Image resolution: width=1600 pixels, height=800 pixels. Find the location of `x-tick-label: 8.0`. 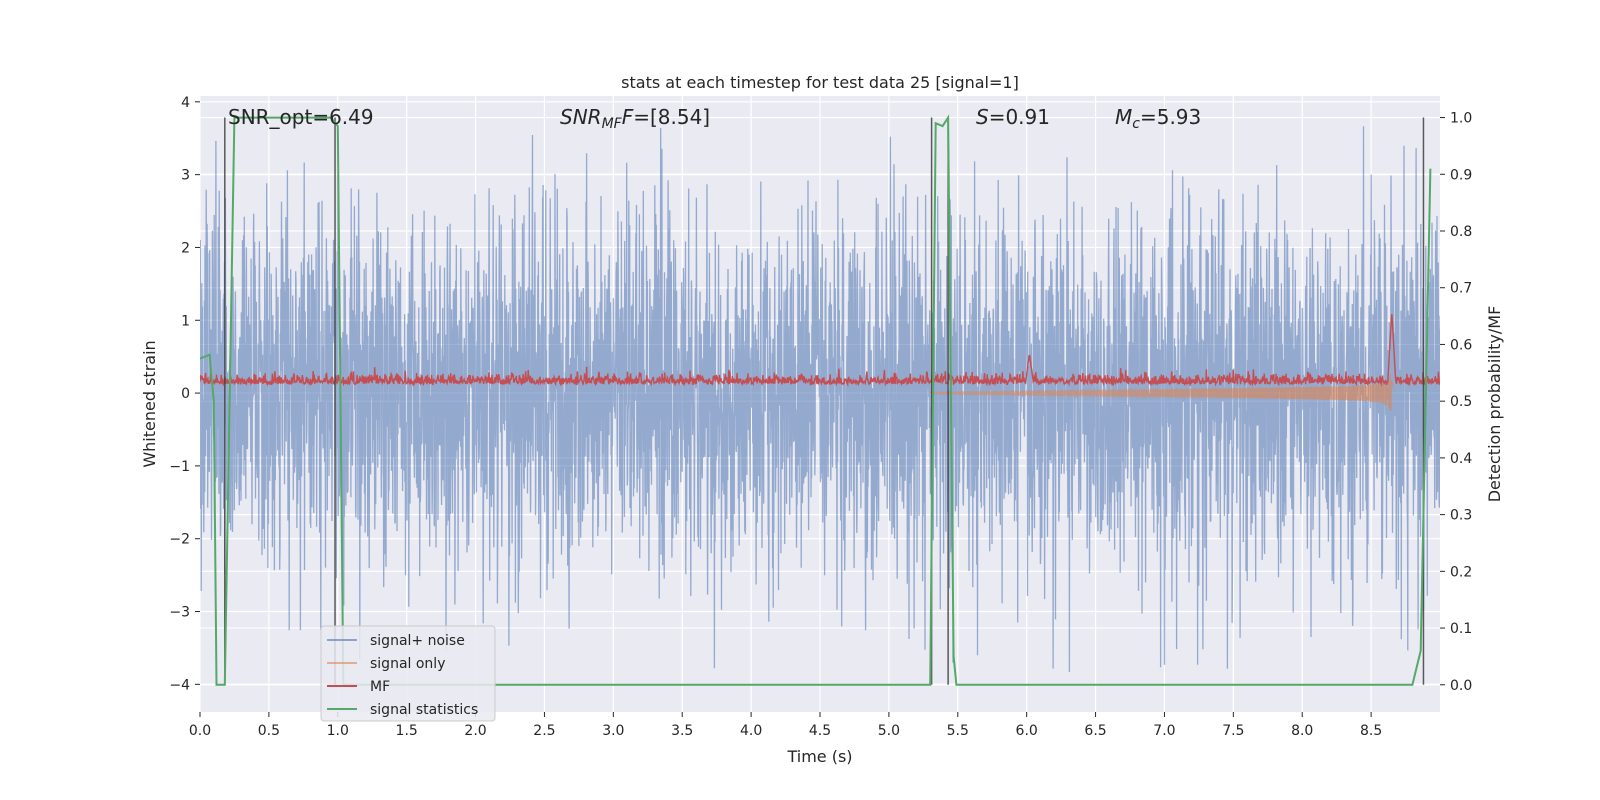

x-tick-label: 8.0 is located at coordinates (1302, 731).